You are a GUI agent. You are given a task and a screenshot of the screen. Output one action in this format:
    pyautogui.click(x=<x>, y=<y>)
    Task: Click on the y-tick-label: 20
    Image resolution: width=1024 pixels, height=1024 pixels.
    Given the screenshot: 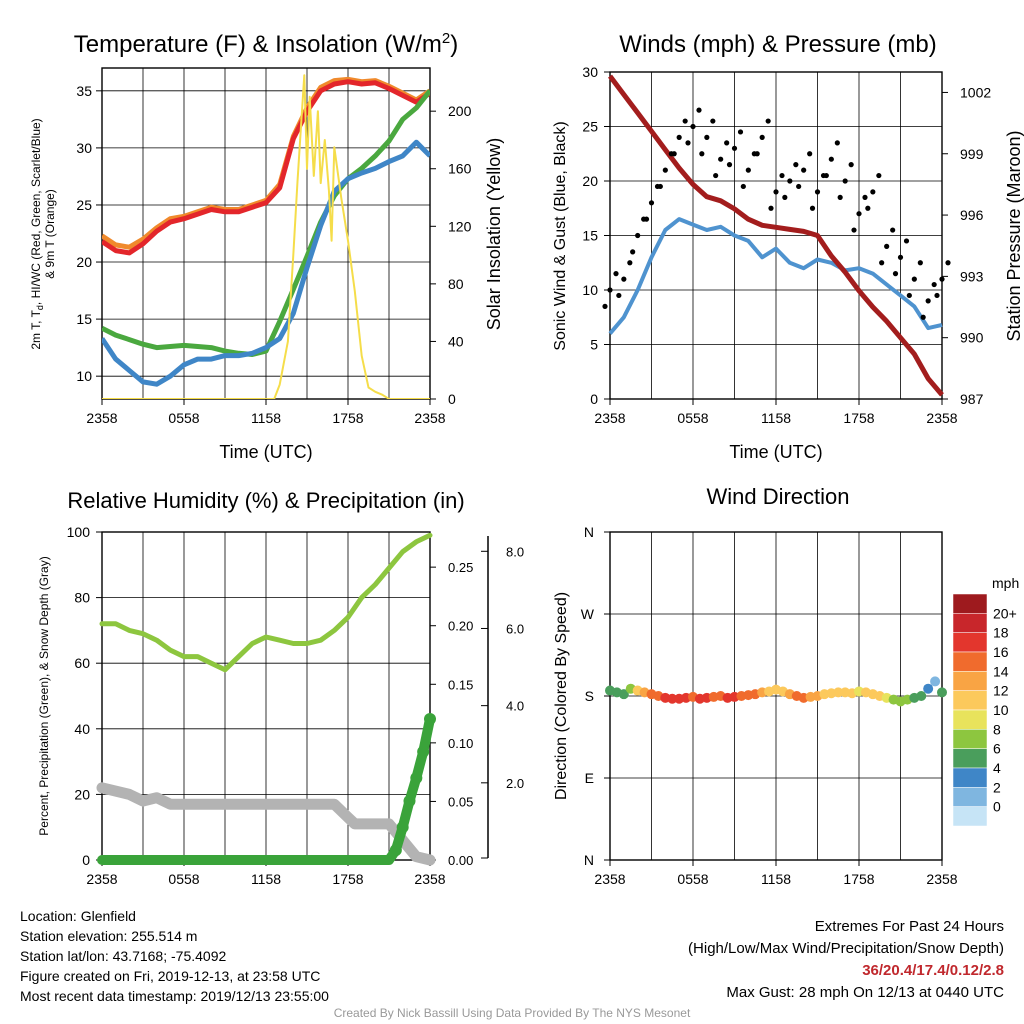 What is the action you would take?
    pyautogui.click(x=84, y=262)
    